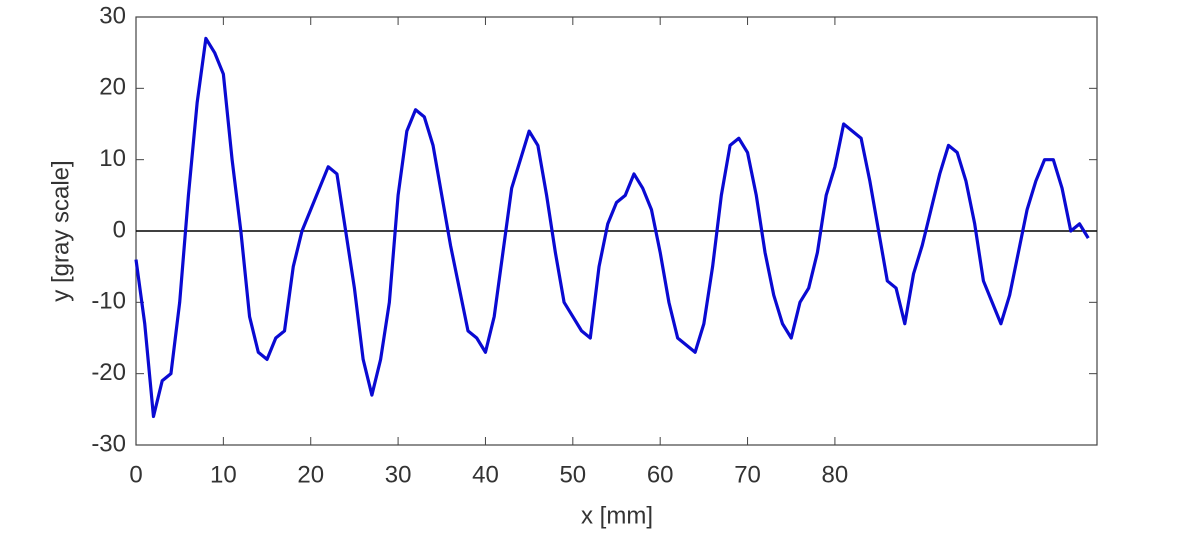 The width and height of the screenshot is (1192, 547). What do you see at coordinates (617, 515) in the screenshot?
I see `x-axis-label: x [mm]` at bounding box center [617, 515].